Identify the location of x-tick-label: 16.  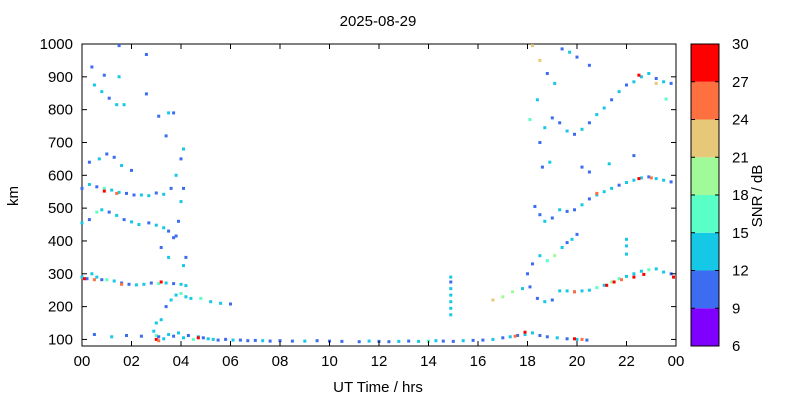
(478, 361).